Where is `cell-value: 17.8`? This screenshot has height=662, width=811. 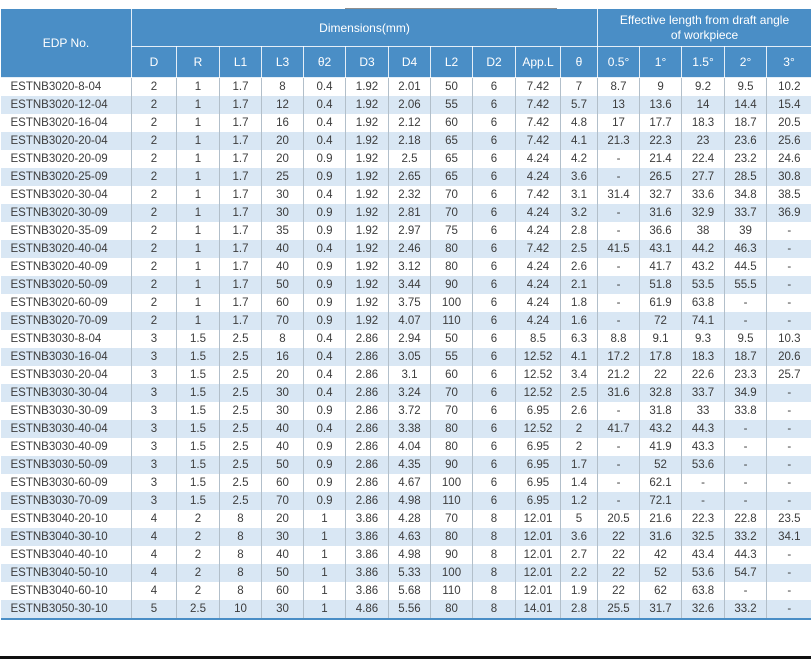
cell-value: 17.8 is located at coordinates (661, 357).